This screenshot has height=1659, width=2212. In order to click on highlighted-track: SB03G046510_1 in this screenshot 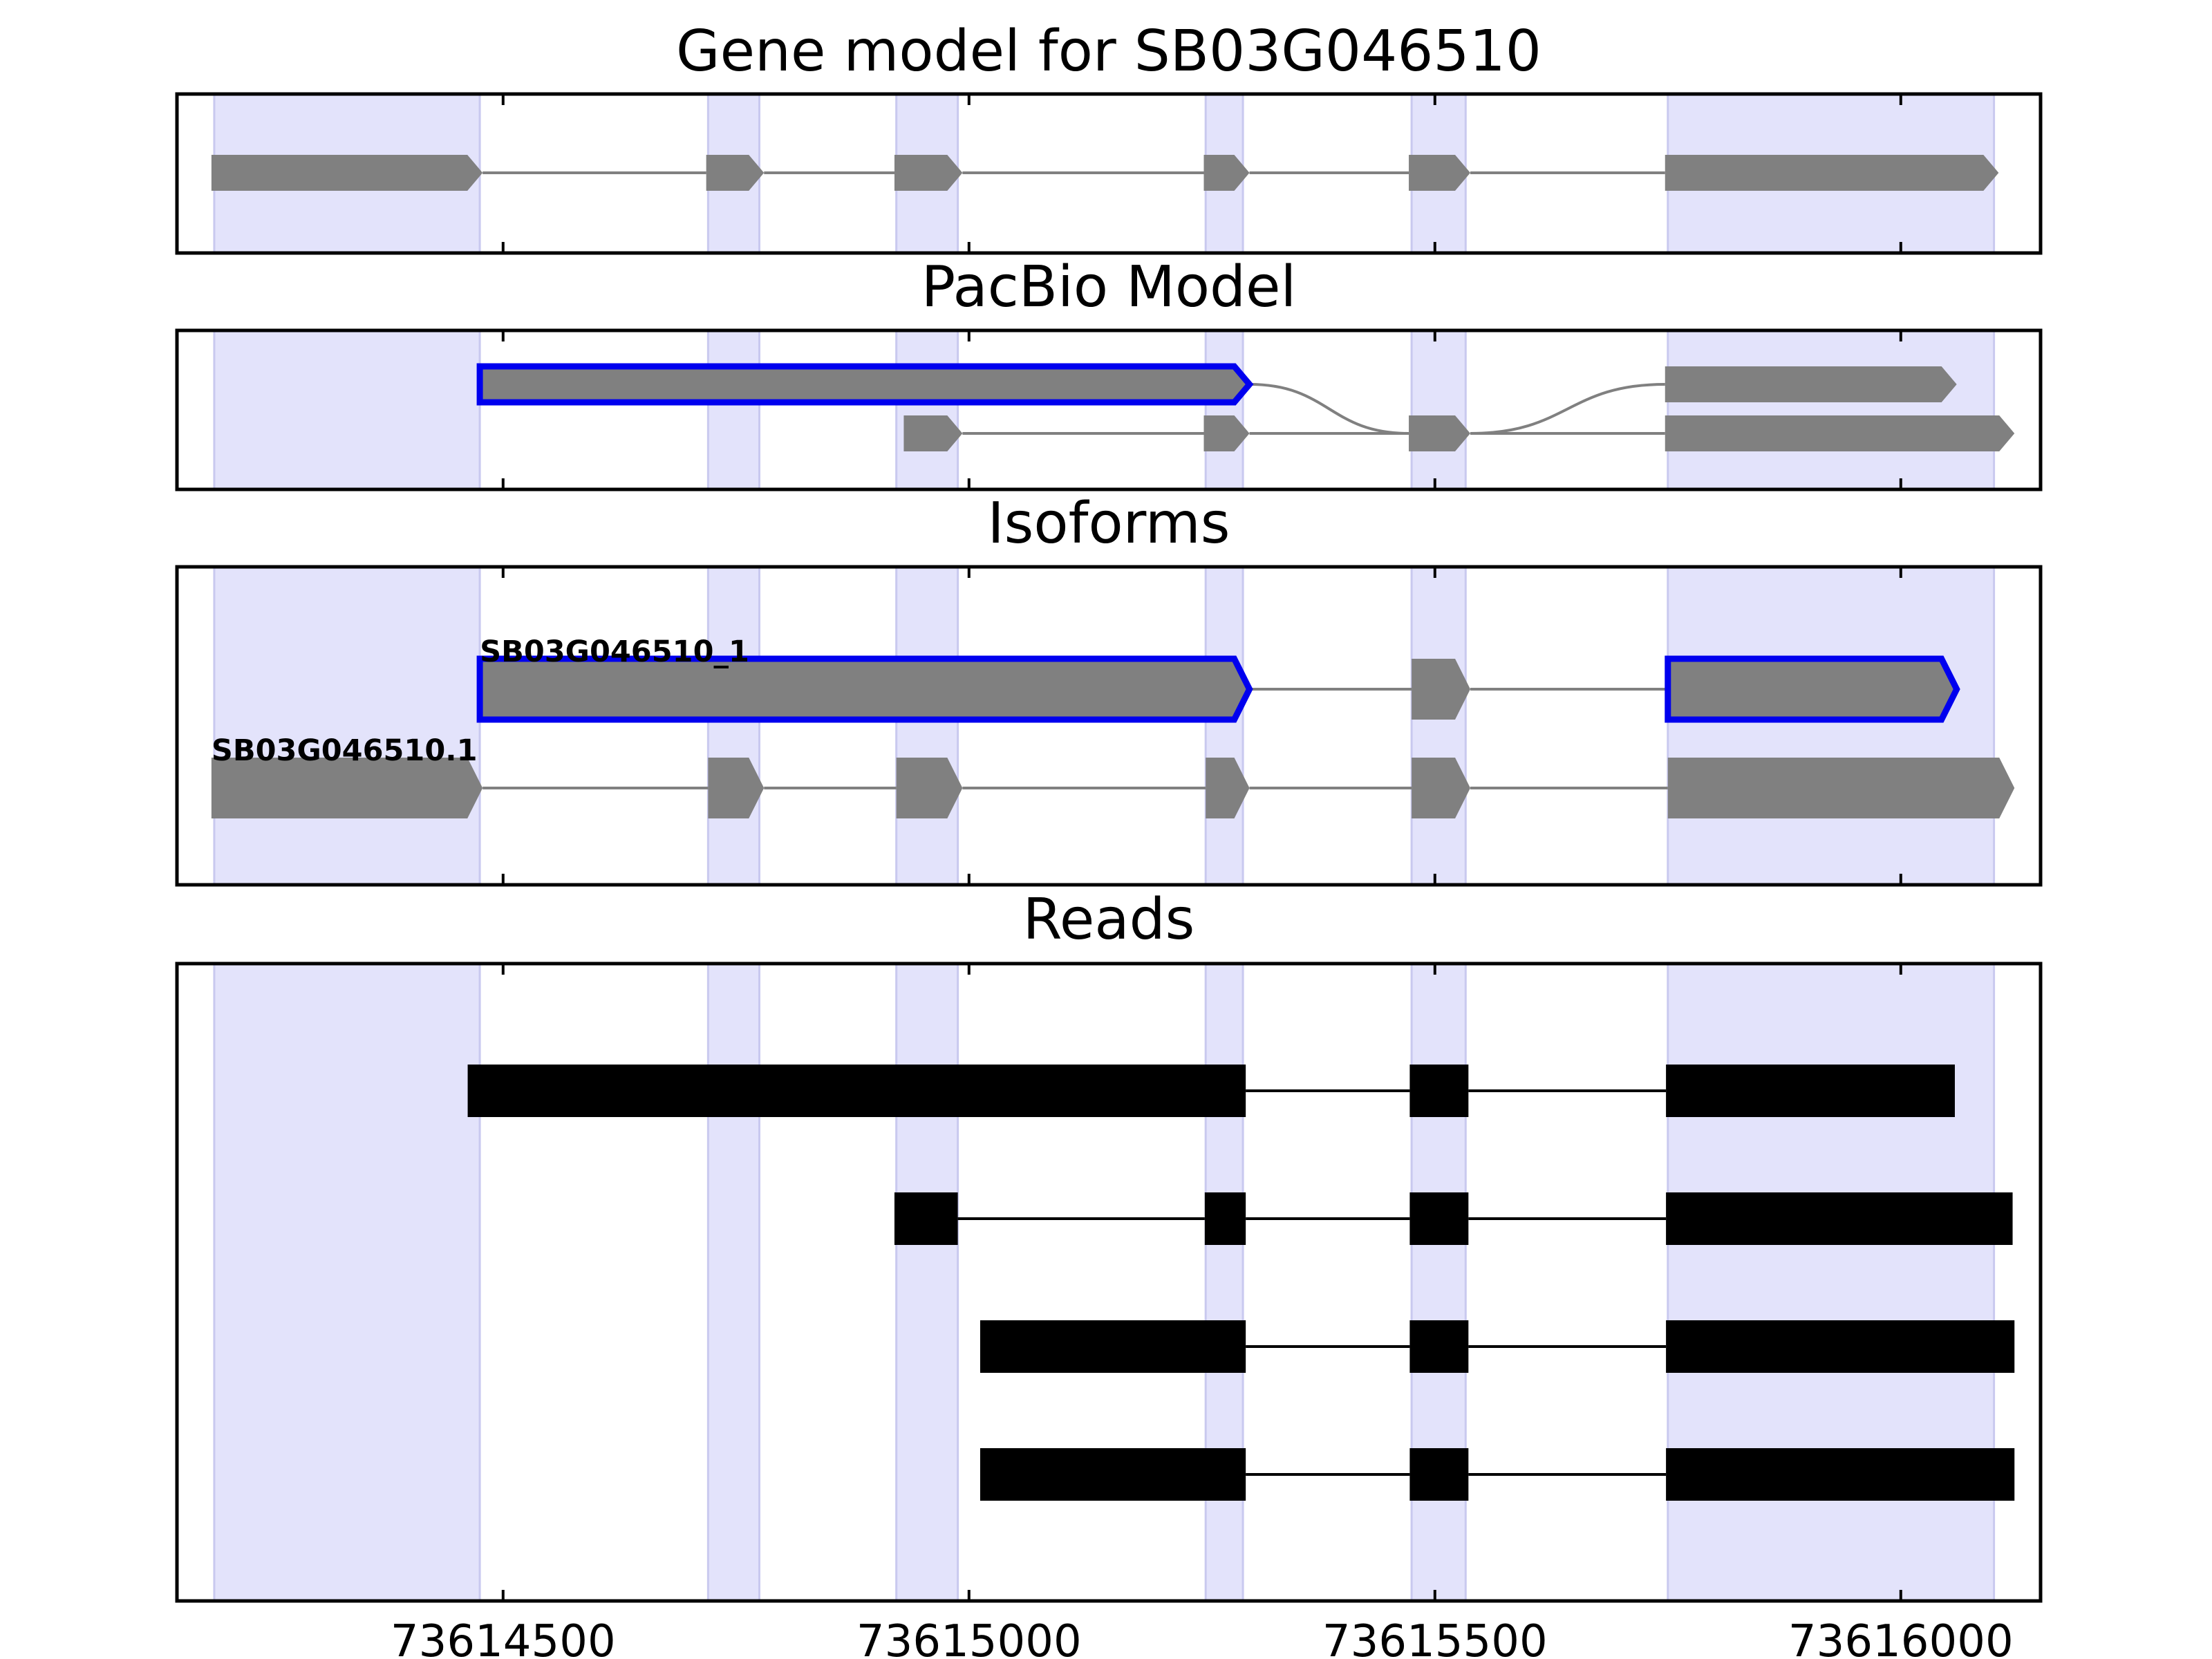, I will do `click(1218, 679)`.